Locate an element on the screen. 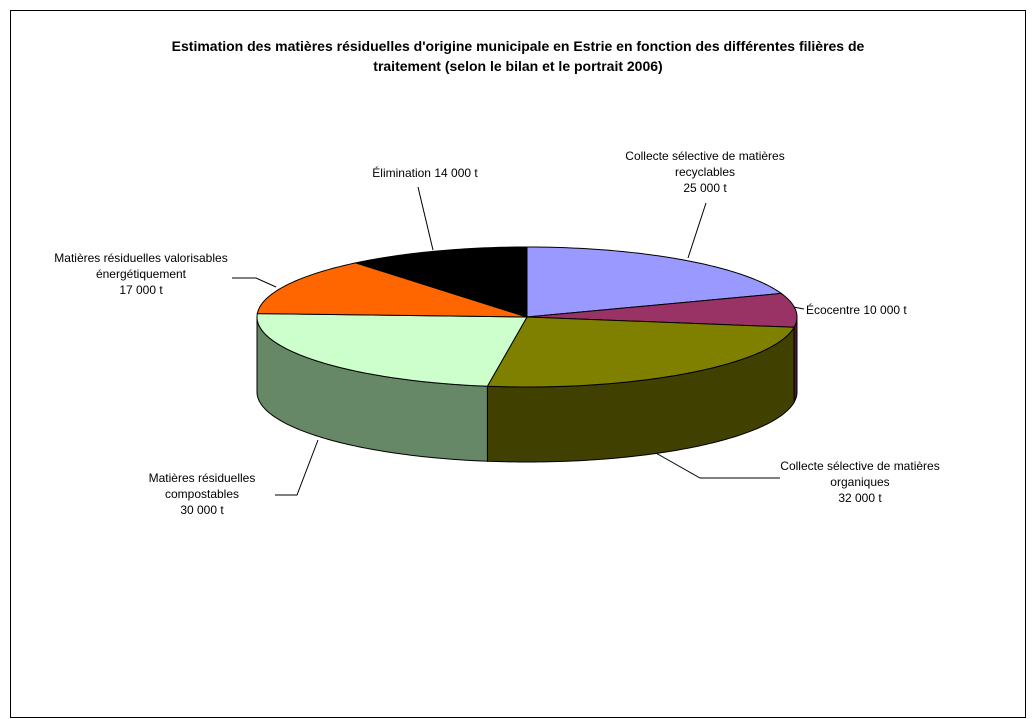  pie-tops is located at coordinates (527, 317).